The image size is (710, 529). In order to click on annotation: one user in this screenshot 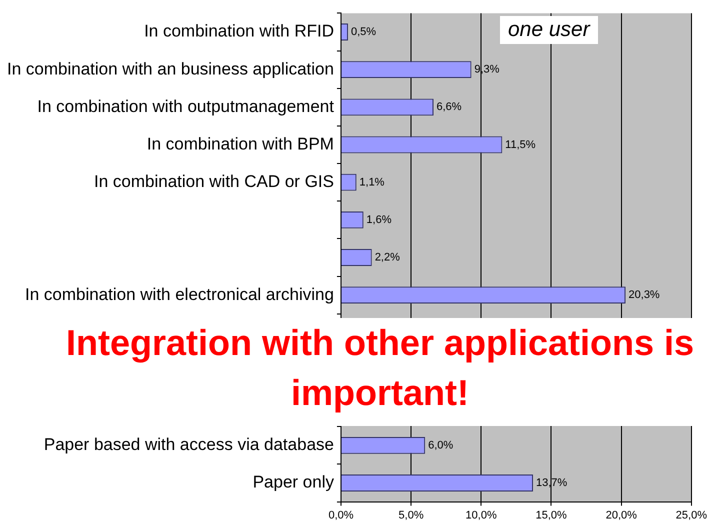, I will do `click(549, 30)`.